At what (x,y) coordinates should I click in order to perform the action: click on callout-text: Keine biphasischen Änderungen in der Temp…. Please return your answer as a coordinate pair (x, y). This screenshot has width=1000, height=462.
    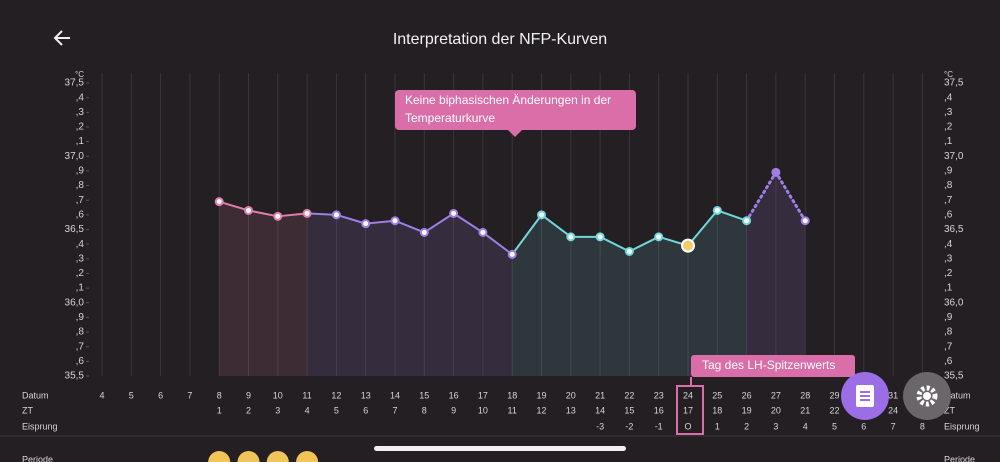
    Looking at the image, I should click on (508, 109).